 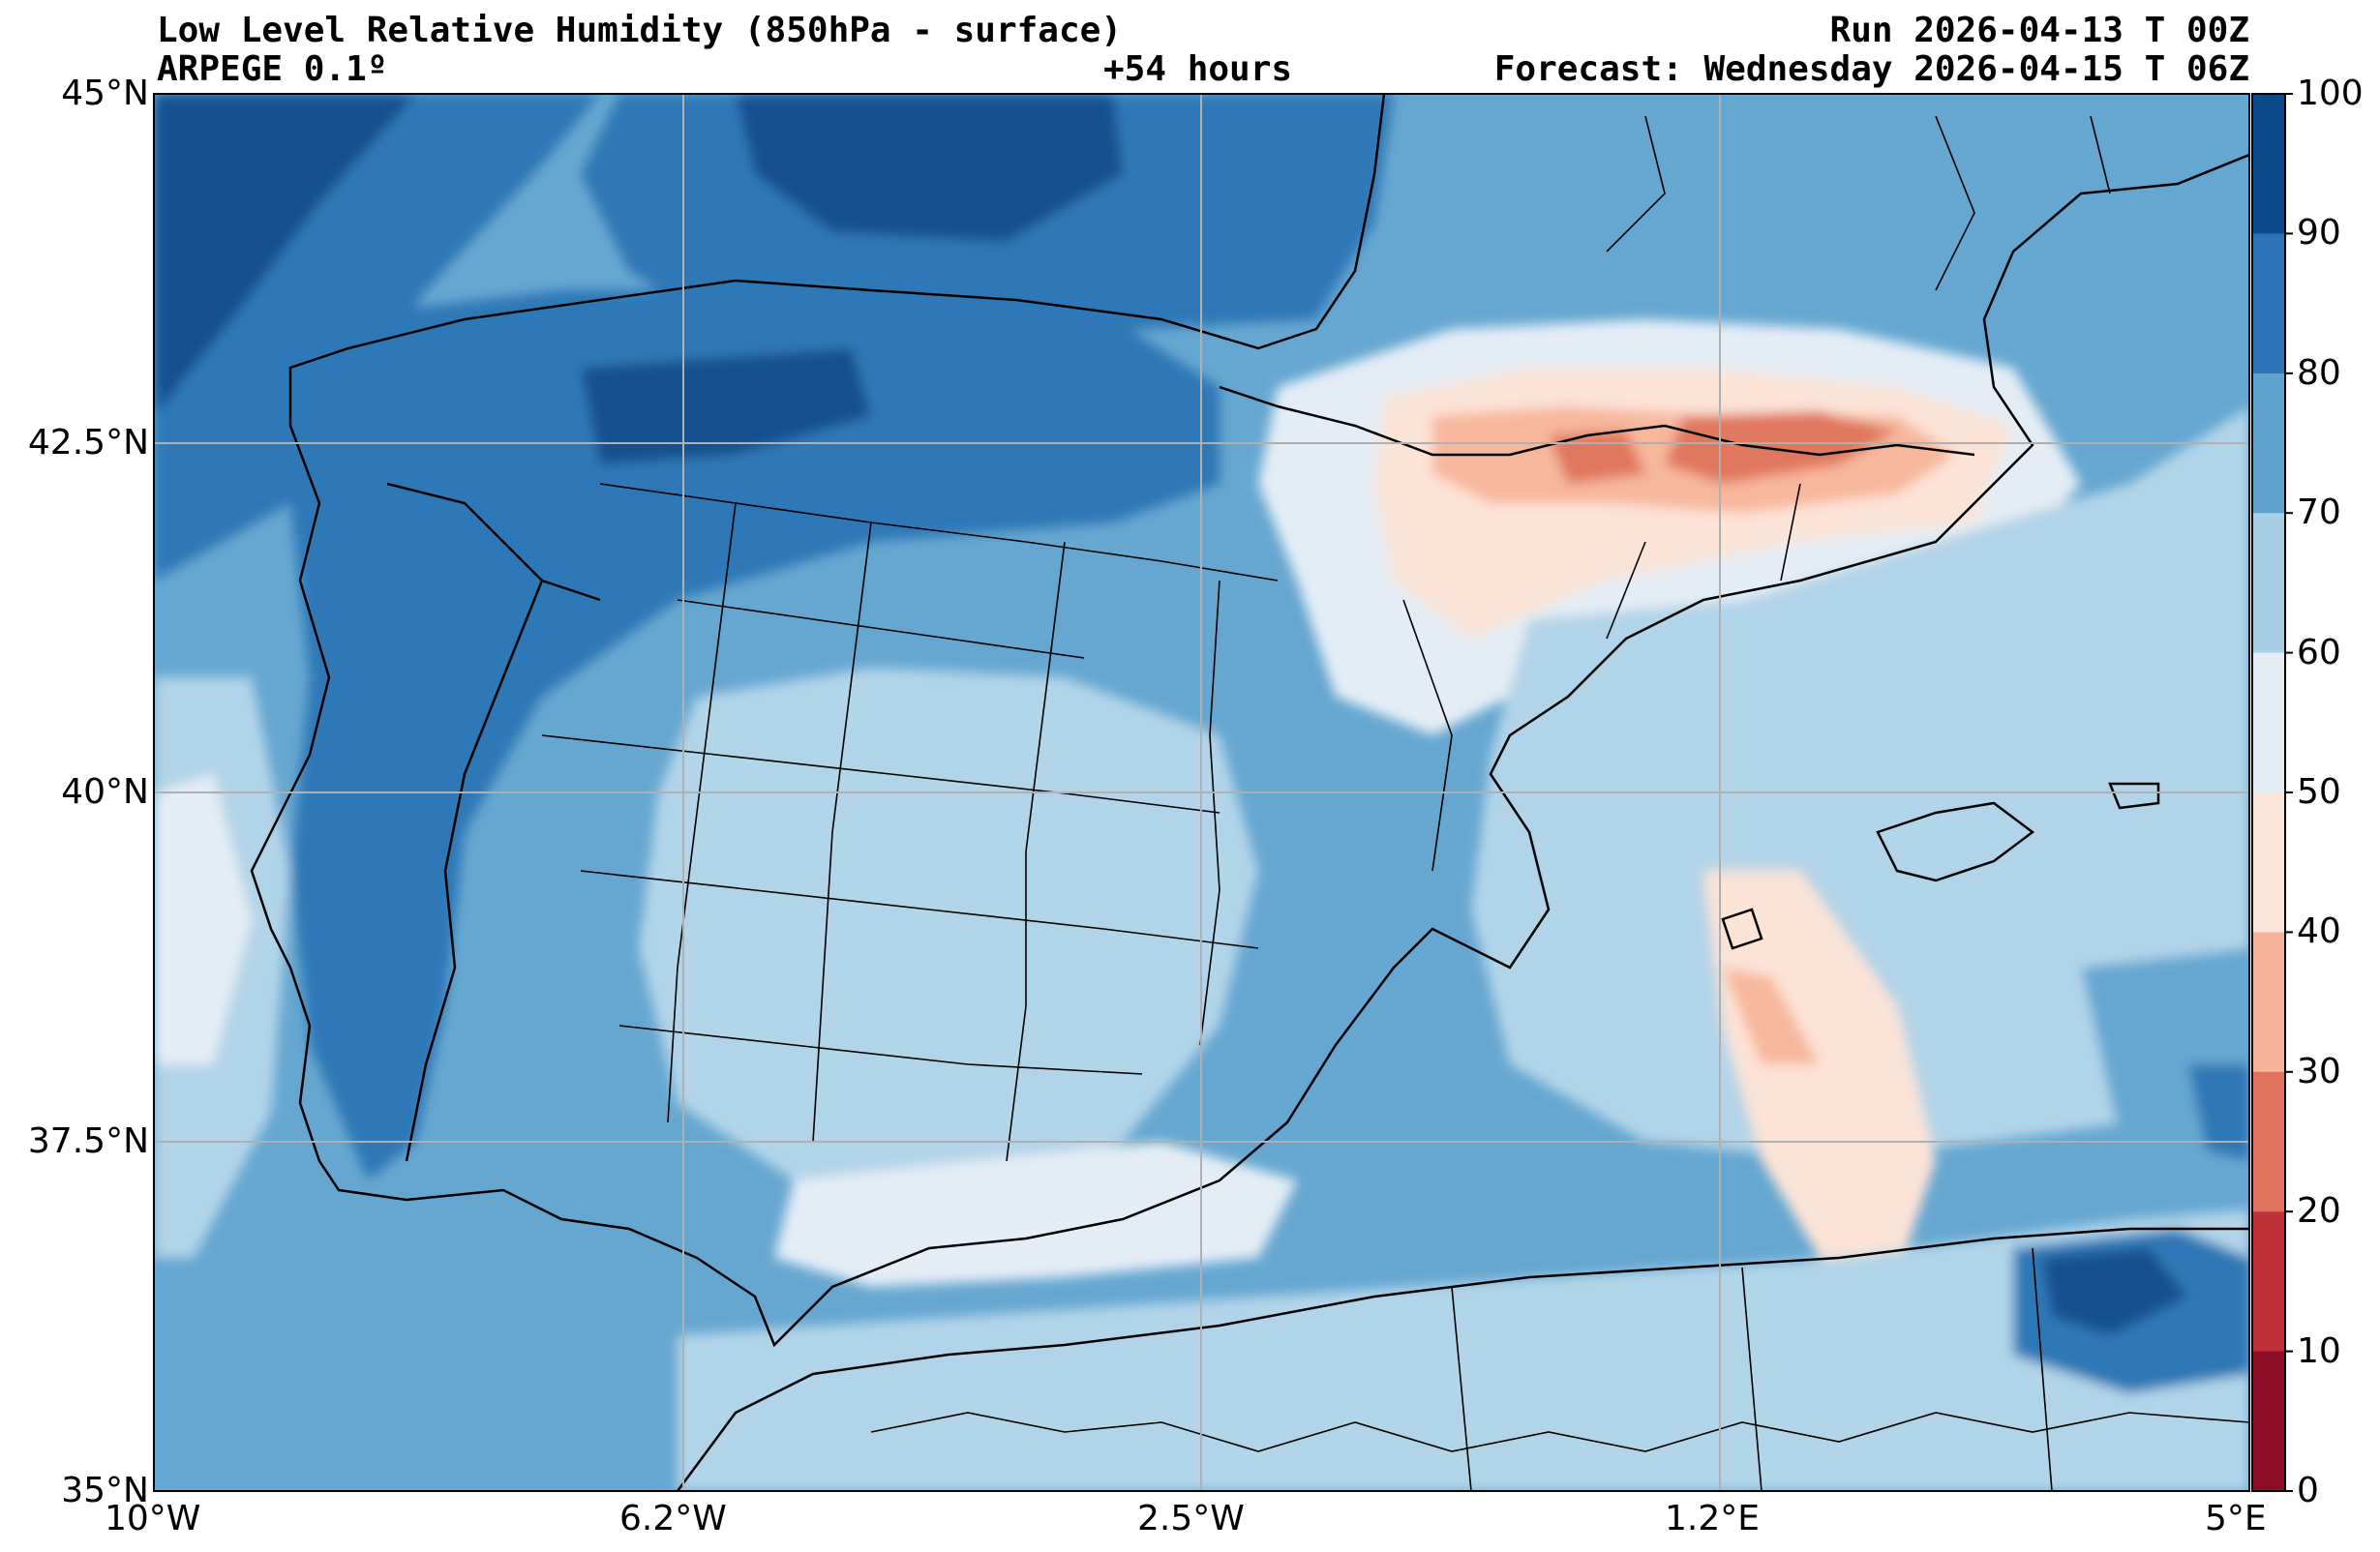 What do you see at coordinates (2319, 1212) in the screenshot?
I see `colorbar-label: 20` at bounding box center [2319, 1212].